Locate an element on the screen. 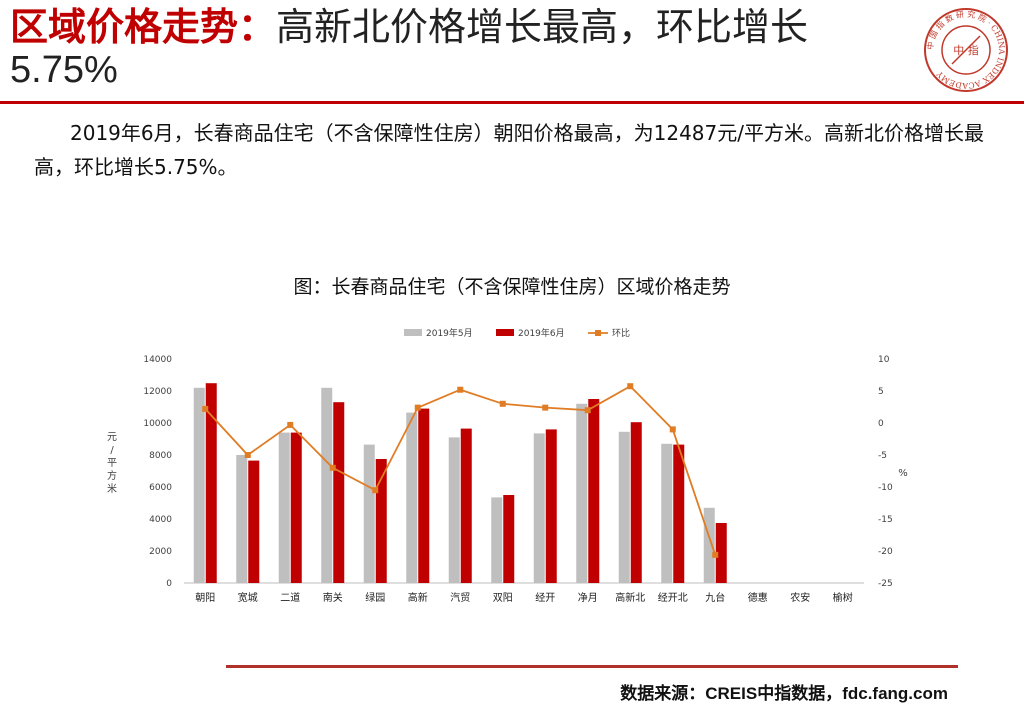 Image resolution: width=1024 pixels, height=709 pixels. y-right-tick-label: 5 is located at coordinates (881, 392).